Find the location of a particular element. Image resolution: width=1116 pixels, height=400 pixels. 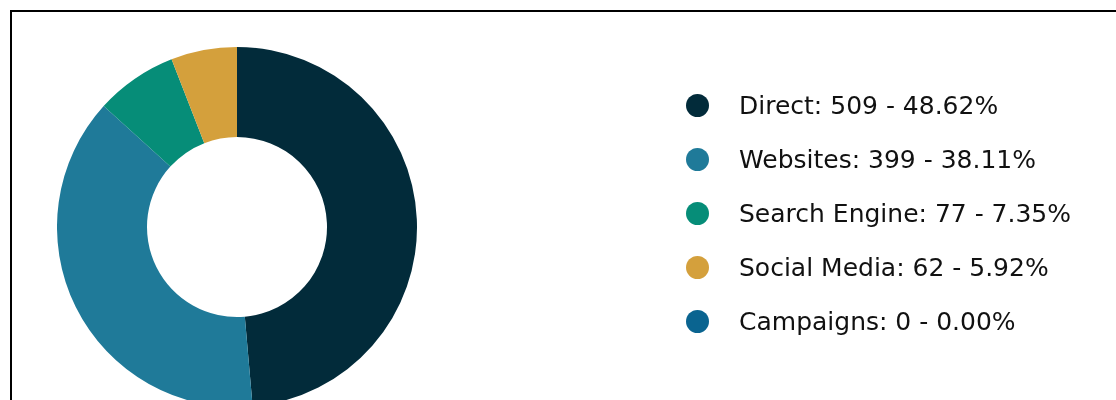

legend-label: Direct: 509 - 48.62% is located at coordinates (869, 105).